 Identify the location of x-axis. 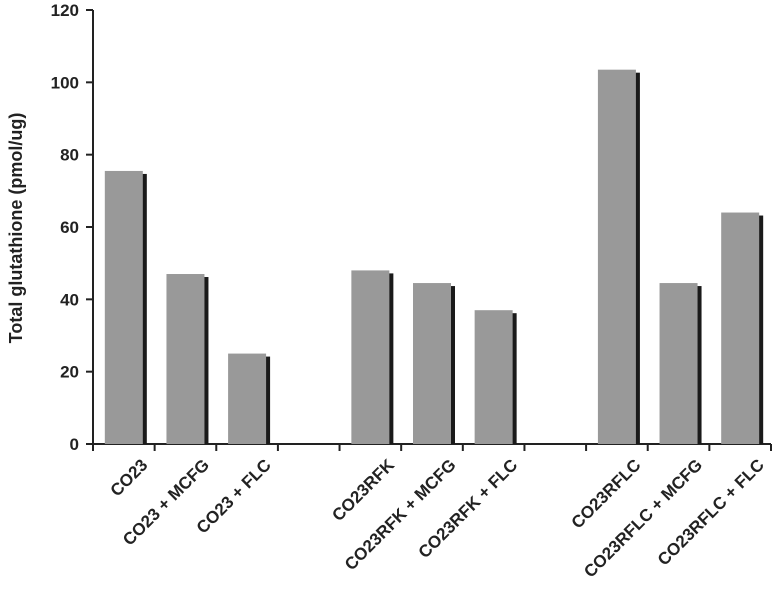
(432, 447).